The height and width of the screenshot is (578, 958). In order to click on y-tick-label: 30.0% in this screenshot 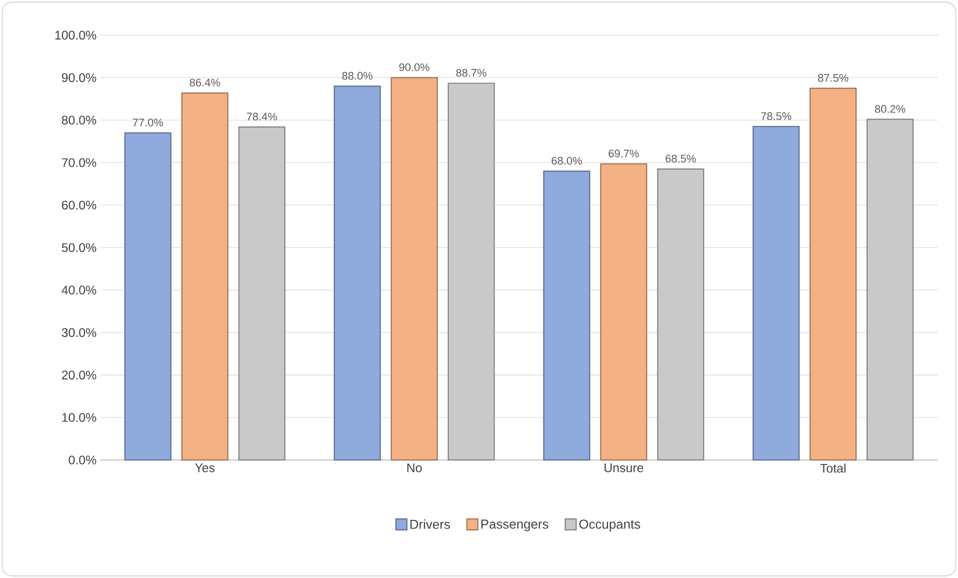, I will do `click(79, 332)`.